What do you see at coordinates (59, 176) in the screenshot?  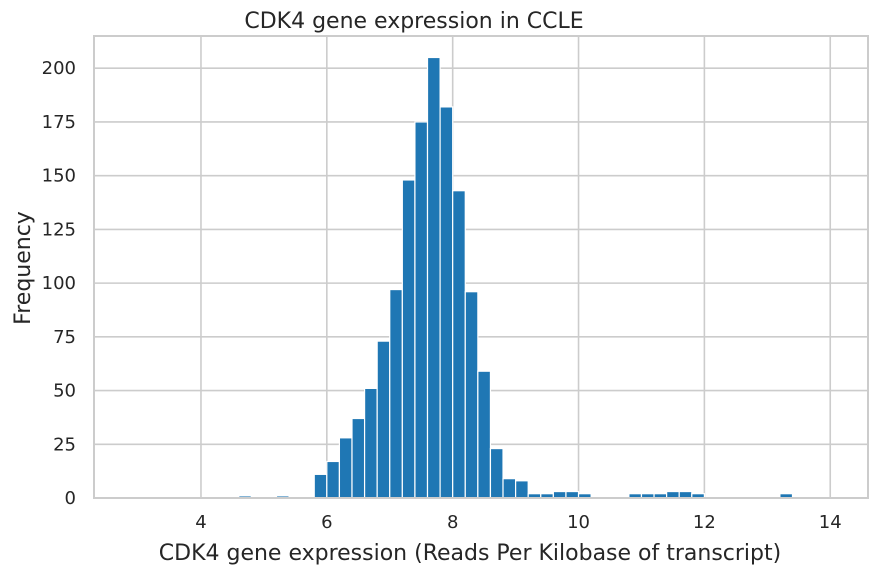 I see `y-tick-label: 150` at bounding box center [59, 176].